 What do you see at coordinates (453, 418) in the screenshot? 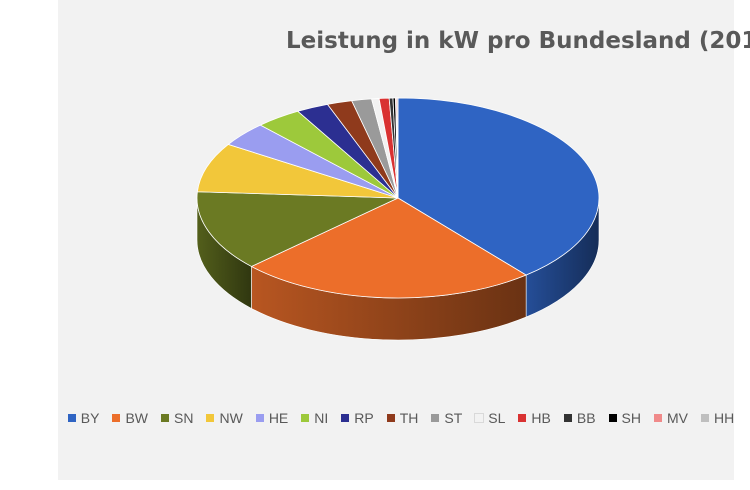
I see `legend-label: ST` at bounding box center [453, 418].